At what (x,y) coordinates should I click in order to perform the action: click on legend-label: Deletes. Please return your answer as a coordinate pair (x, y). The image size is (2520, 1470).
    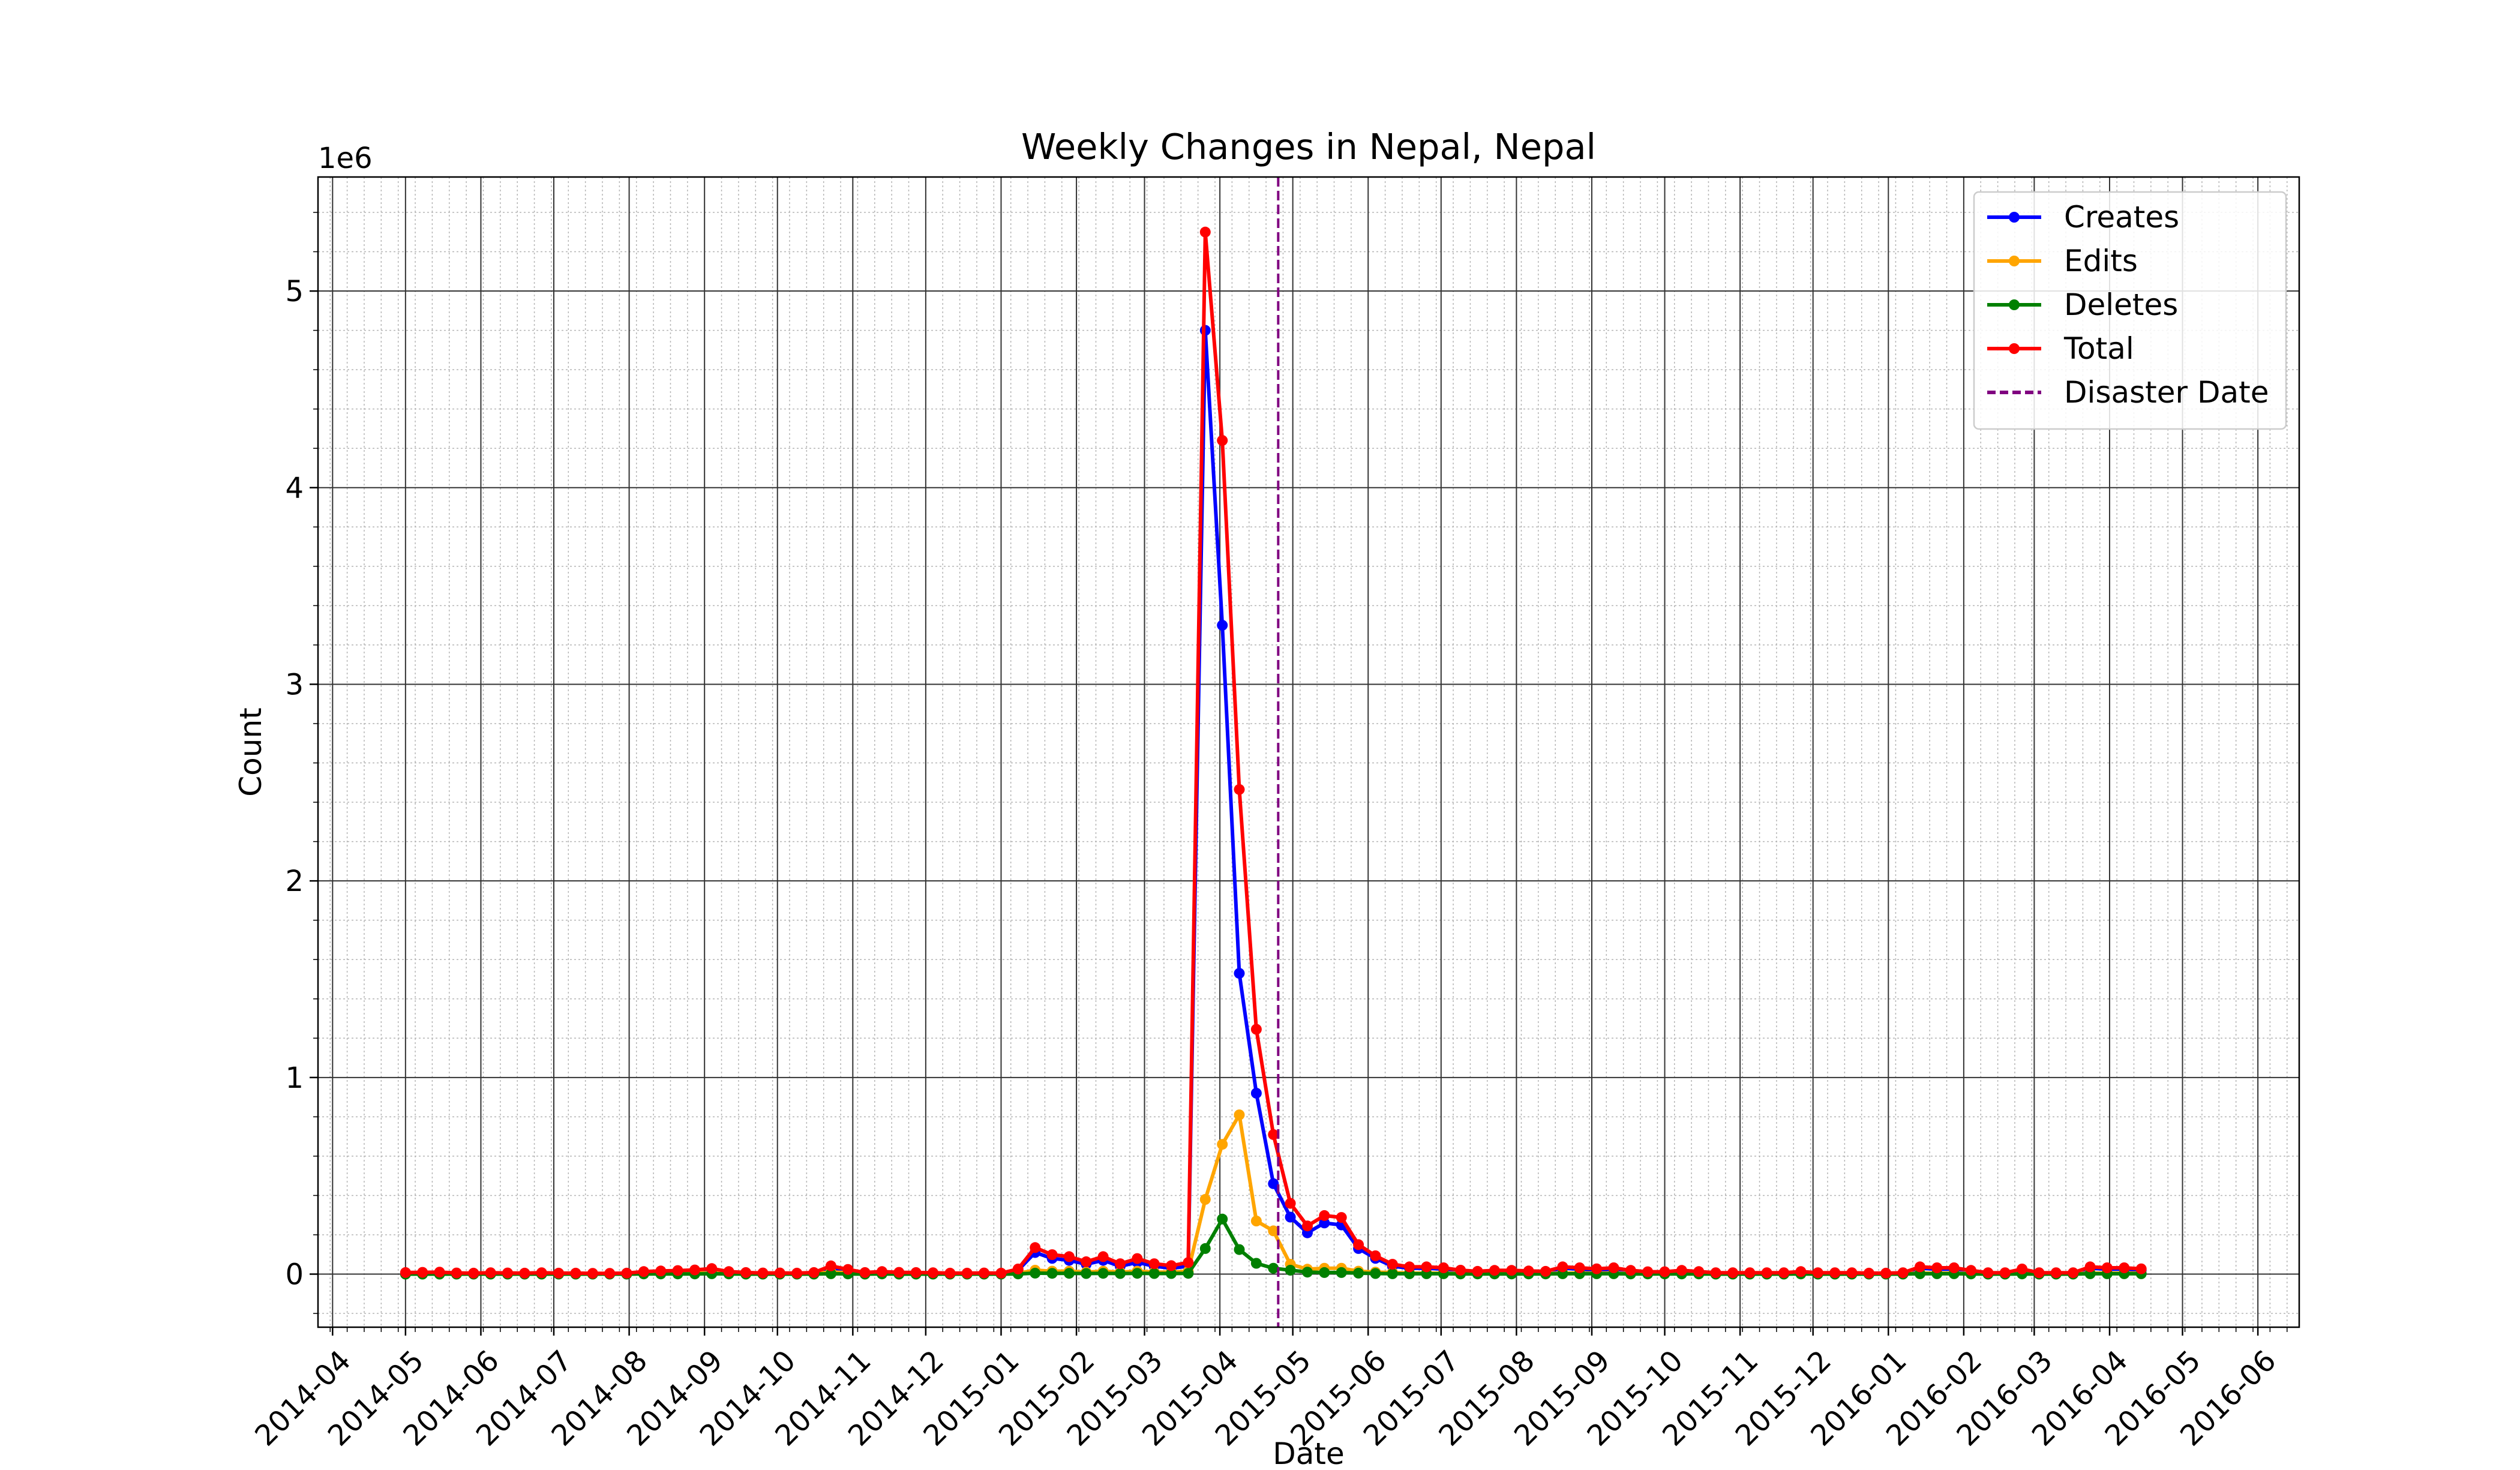
    Looking at the image, I should click on (2121, 304).